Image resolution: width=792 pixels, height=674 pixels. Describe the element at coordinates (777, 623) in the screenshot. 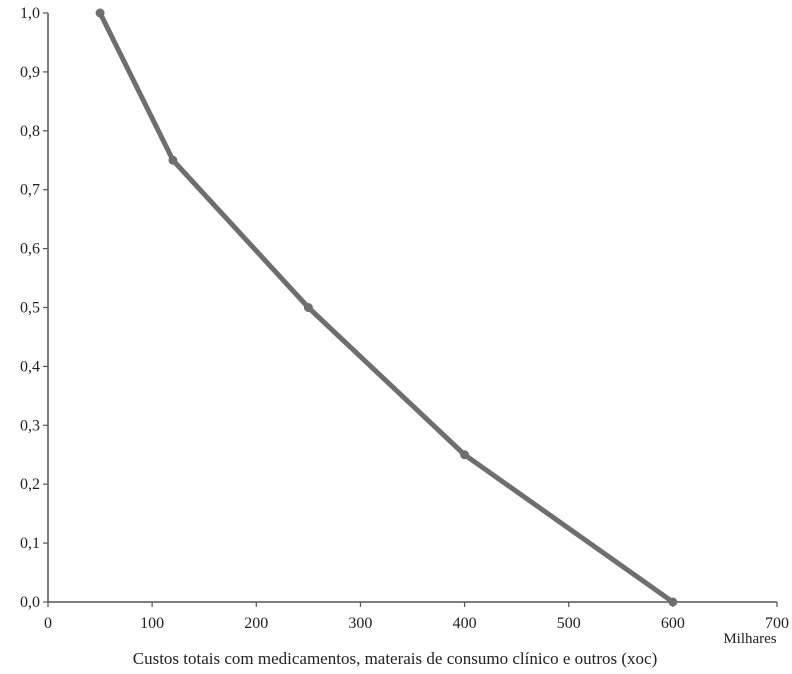

I see `x-tick-label: 700` at that location.